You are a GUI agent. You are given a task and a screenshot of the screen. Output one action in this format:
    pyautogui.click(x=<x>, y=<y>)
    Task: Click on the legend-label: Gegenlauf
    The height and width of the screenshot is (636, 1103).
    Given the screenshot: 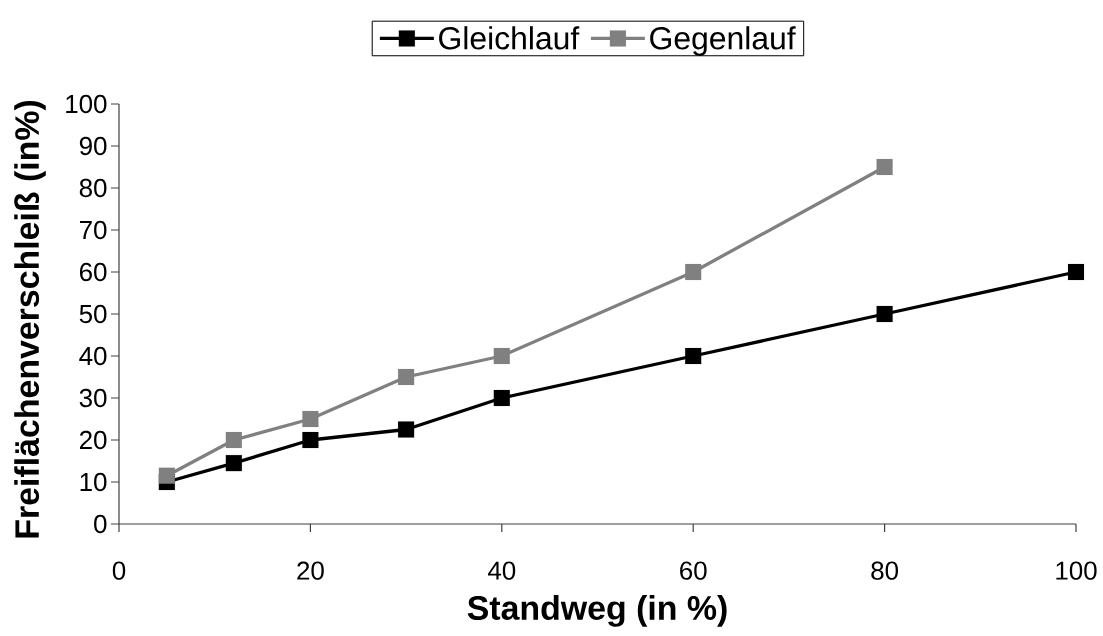 What is the action you would take?
    pyautogui.click(x=723, y=41)
    